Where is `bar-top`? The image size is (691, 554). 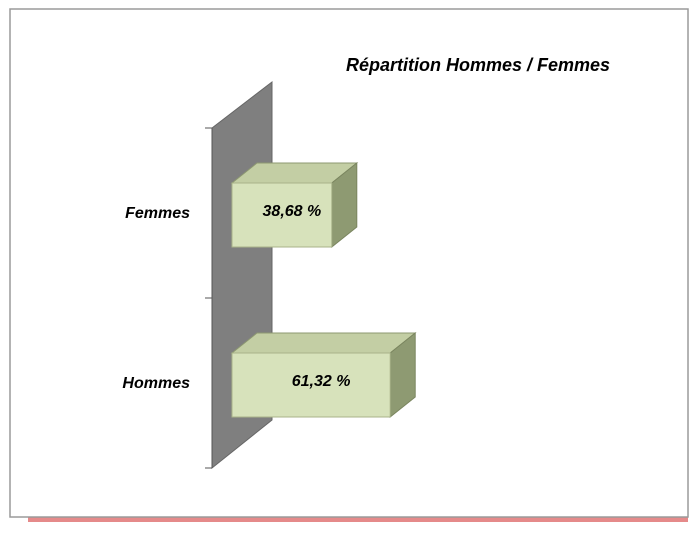
bar-top is located at coordinates (323, 343).